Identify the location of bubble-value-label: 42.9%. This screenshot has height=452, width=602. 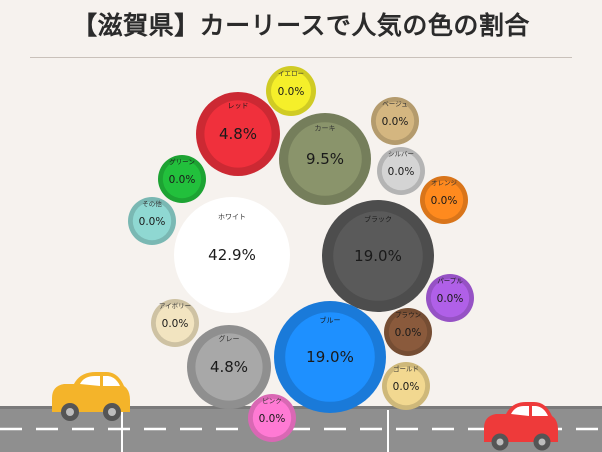
(232, 255).